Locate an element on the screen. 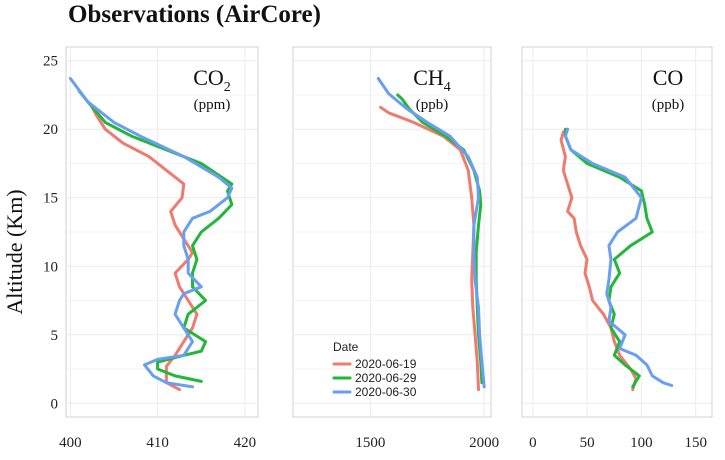 The height and width of the screenshot is (460, 725). x-tick-label: 410 is located at coordinates (157, 443).